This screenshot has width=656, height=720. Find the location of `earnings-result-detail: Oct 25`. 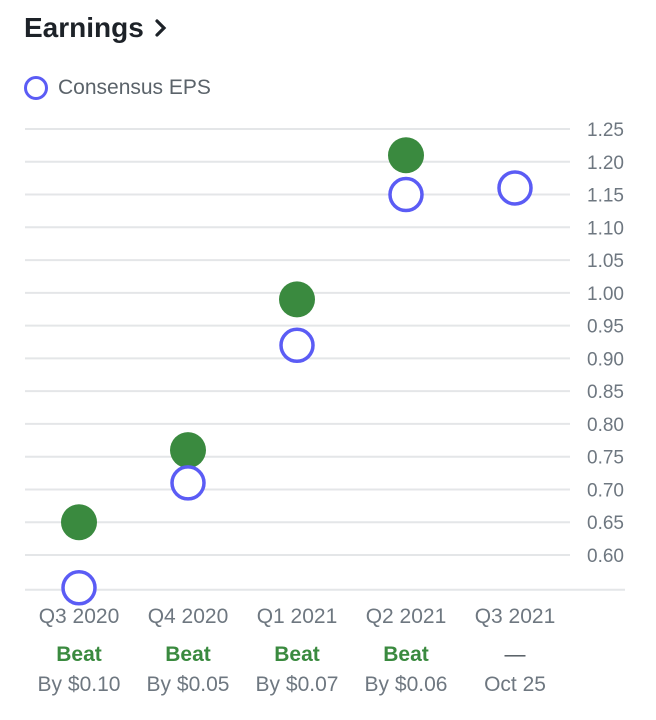

earnings-result-detail: Oct 25 is located at coordinates (515, 684).